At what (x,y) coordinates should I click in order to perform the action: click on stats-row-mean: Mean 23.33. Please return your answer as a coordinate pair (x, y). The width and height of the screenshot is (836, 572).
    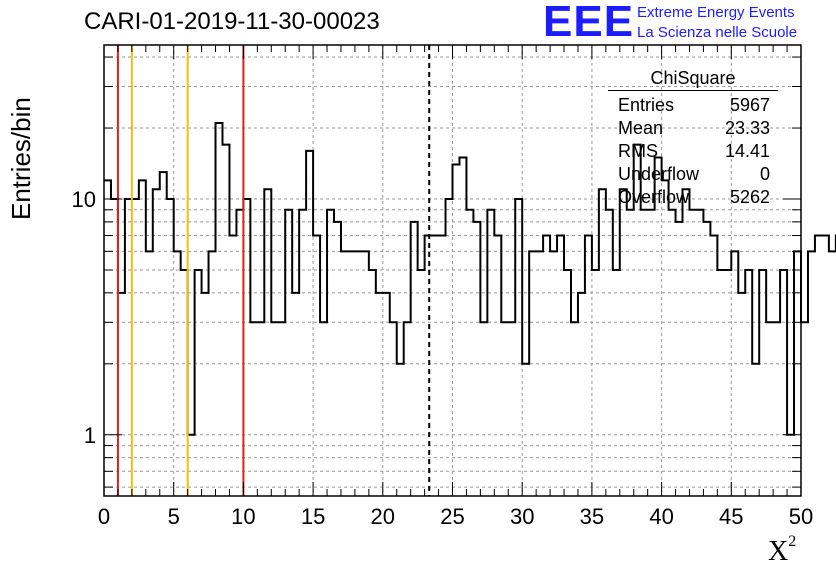
    Looking at the image, I should click on (693, 128).